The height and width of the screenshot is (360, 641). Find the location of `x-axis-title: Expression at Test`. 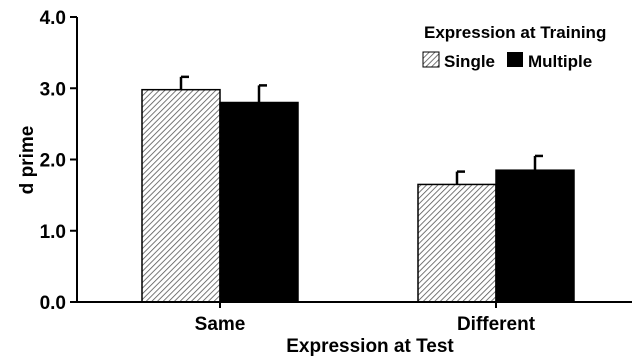

x-axis-title: Expression at Test is located at coordinates (370, 346).